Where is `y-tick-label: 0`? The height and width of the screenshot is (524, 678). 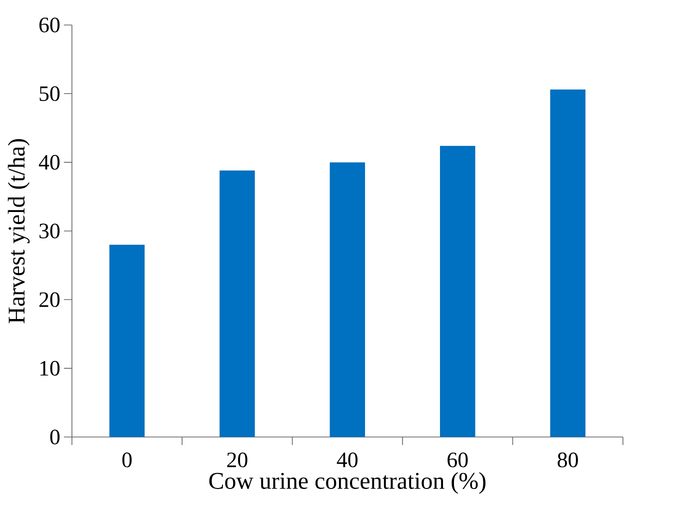 y-tick-label: 0 is located at coordinates (55, 437).